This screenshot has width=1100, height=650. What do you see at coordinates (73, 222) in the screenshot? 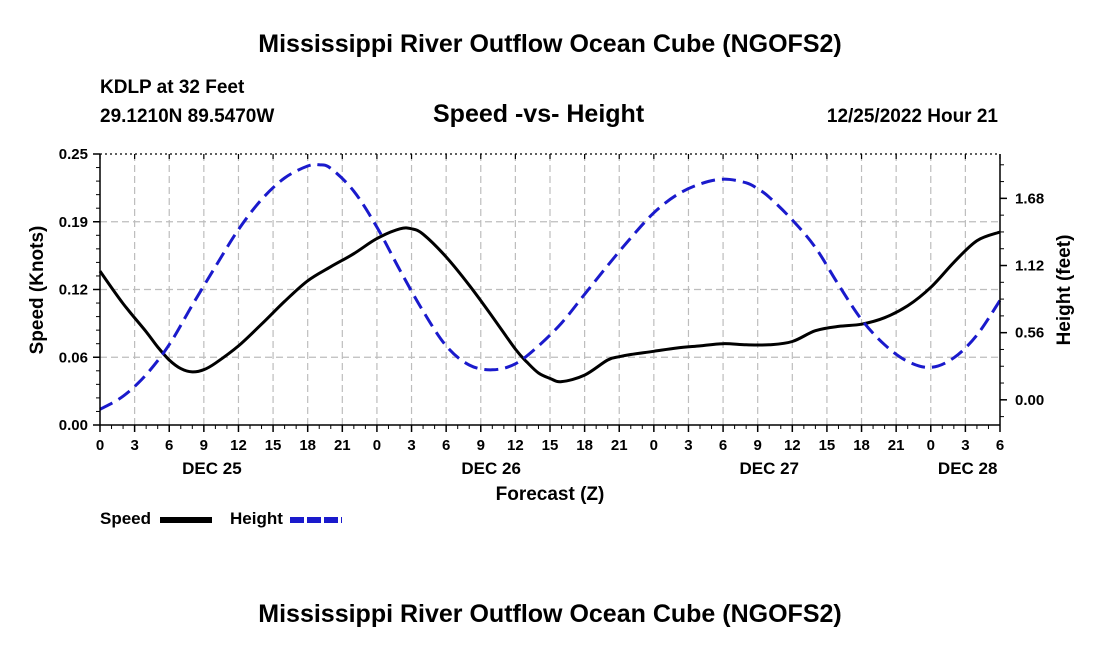
I see `y-tick-label: 0.19` at bounding box center [73, 222].